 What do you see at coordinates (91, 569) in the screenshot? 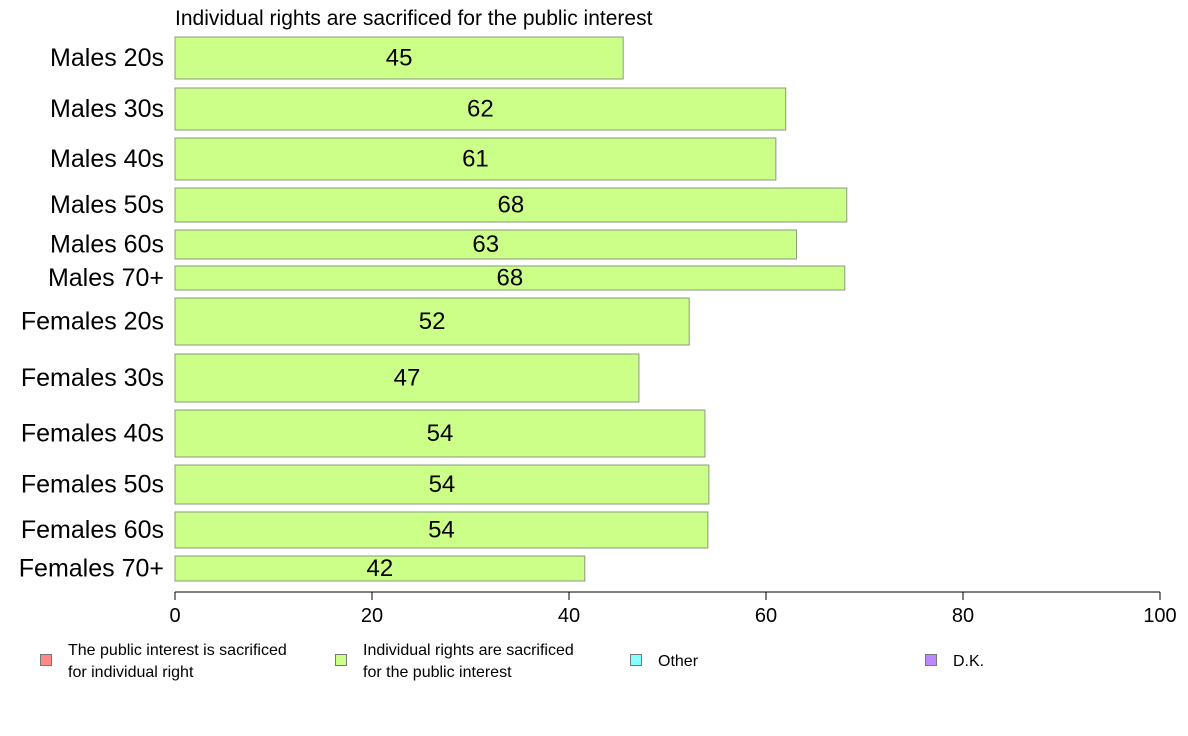
I see `category-label: Females 70+` at bounding box center [91, 569].